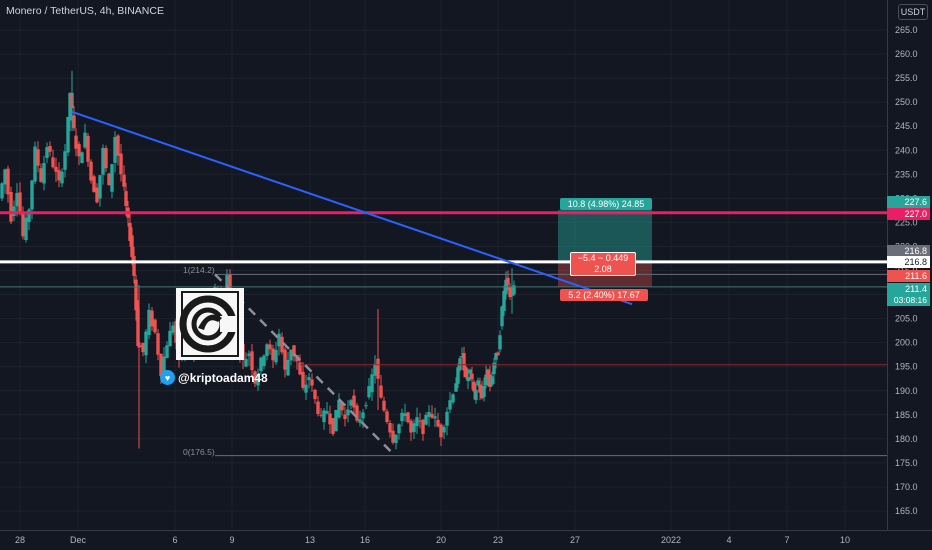  I want to click on price-tag-entry: 211.6, so click(908, 276).